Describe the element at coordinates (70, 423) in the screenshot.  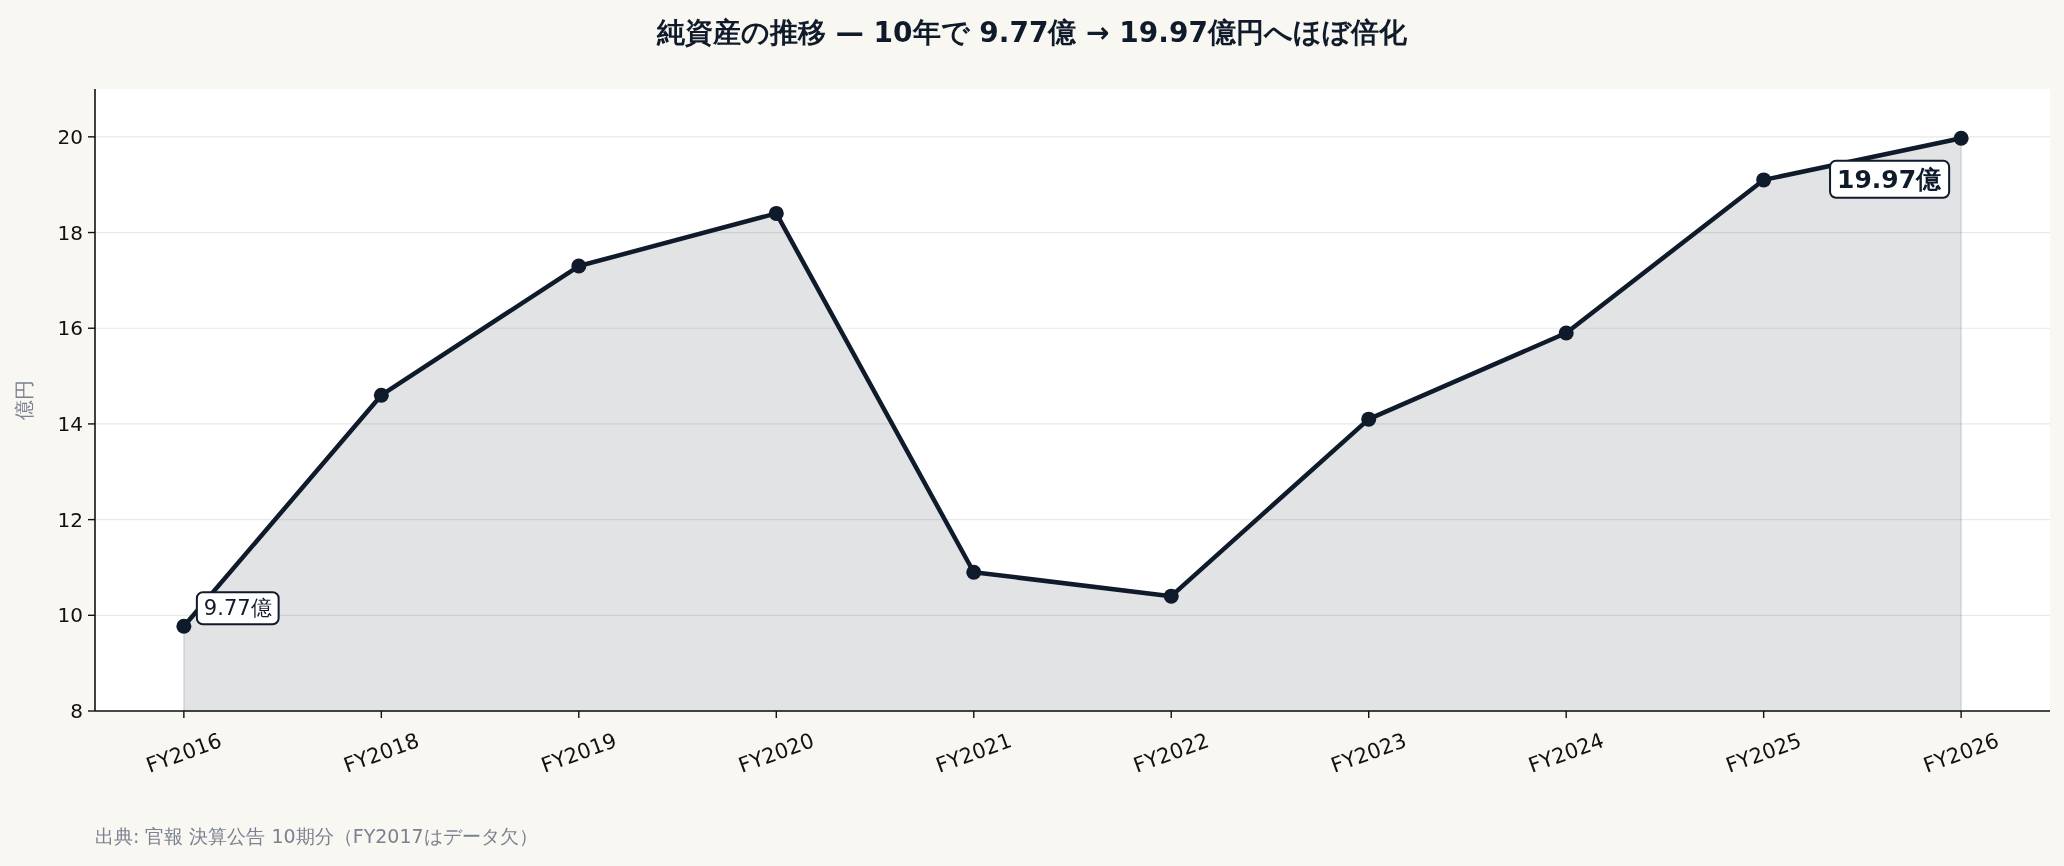
I see `y-tick-label: 14` at that location.